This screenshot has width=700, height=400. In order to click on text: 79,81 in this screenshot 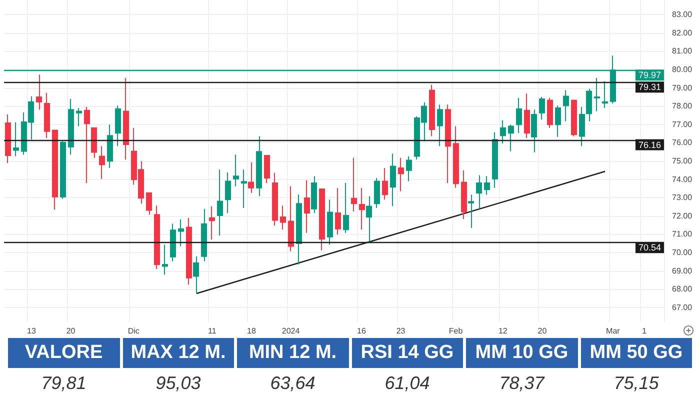, I will do `click(63, 382)`.